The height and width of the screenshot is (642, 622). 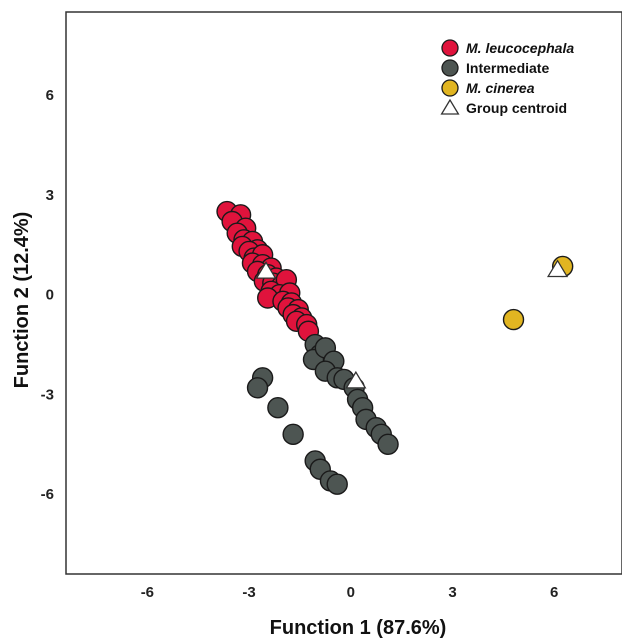 I want to click on legend-marker-m-leucocephala, so click(x=450, y=48).